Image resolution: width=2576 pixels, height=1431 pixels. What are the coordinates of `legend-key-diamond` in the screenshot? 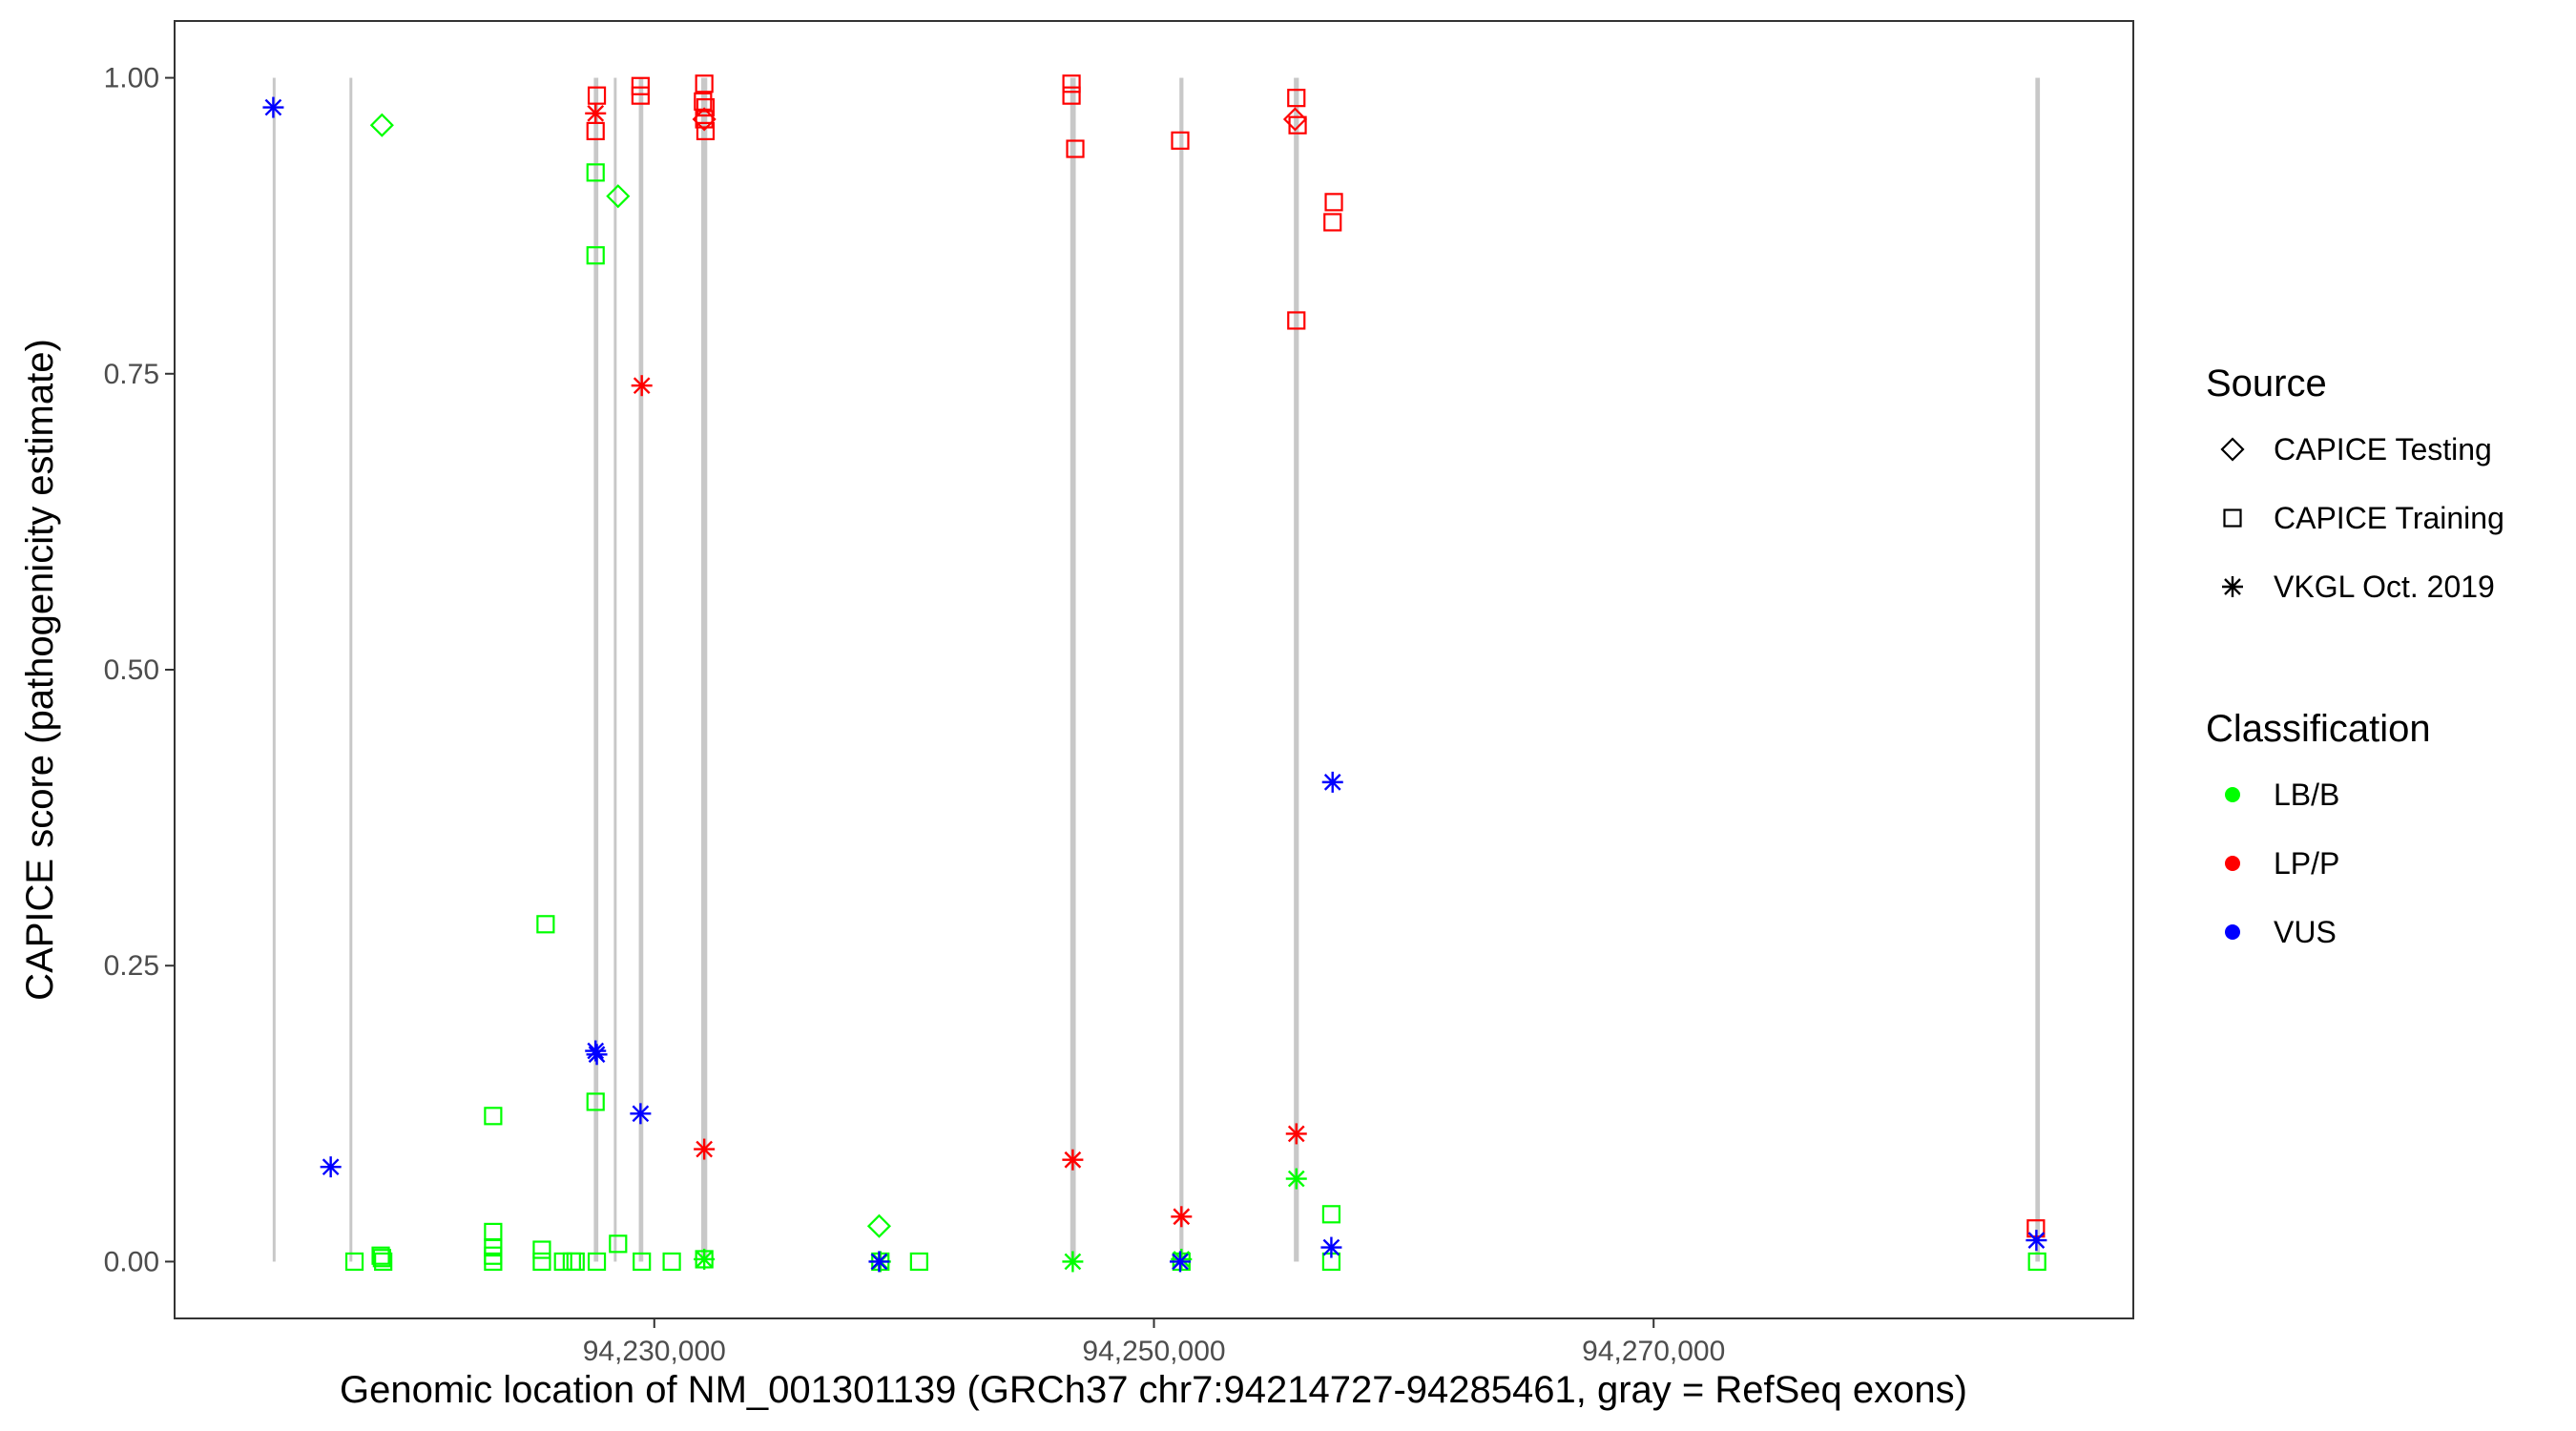 It's located at (2232, 449).